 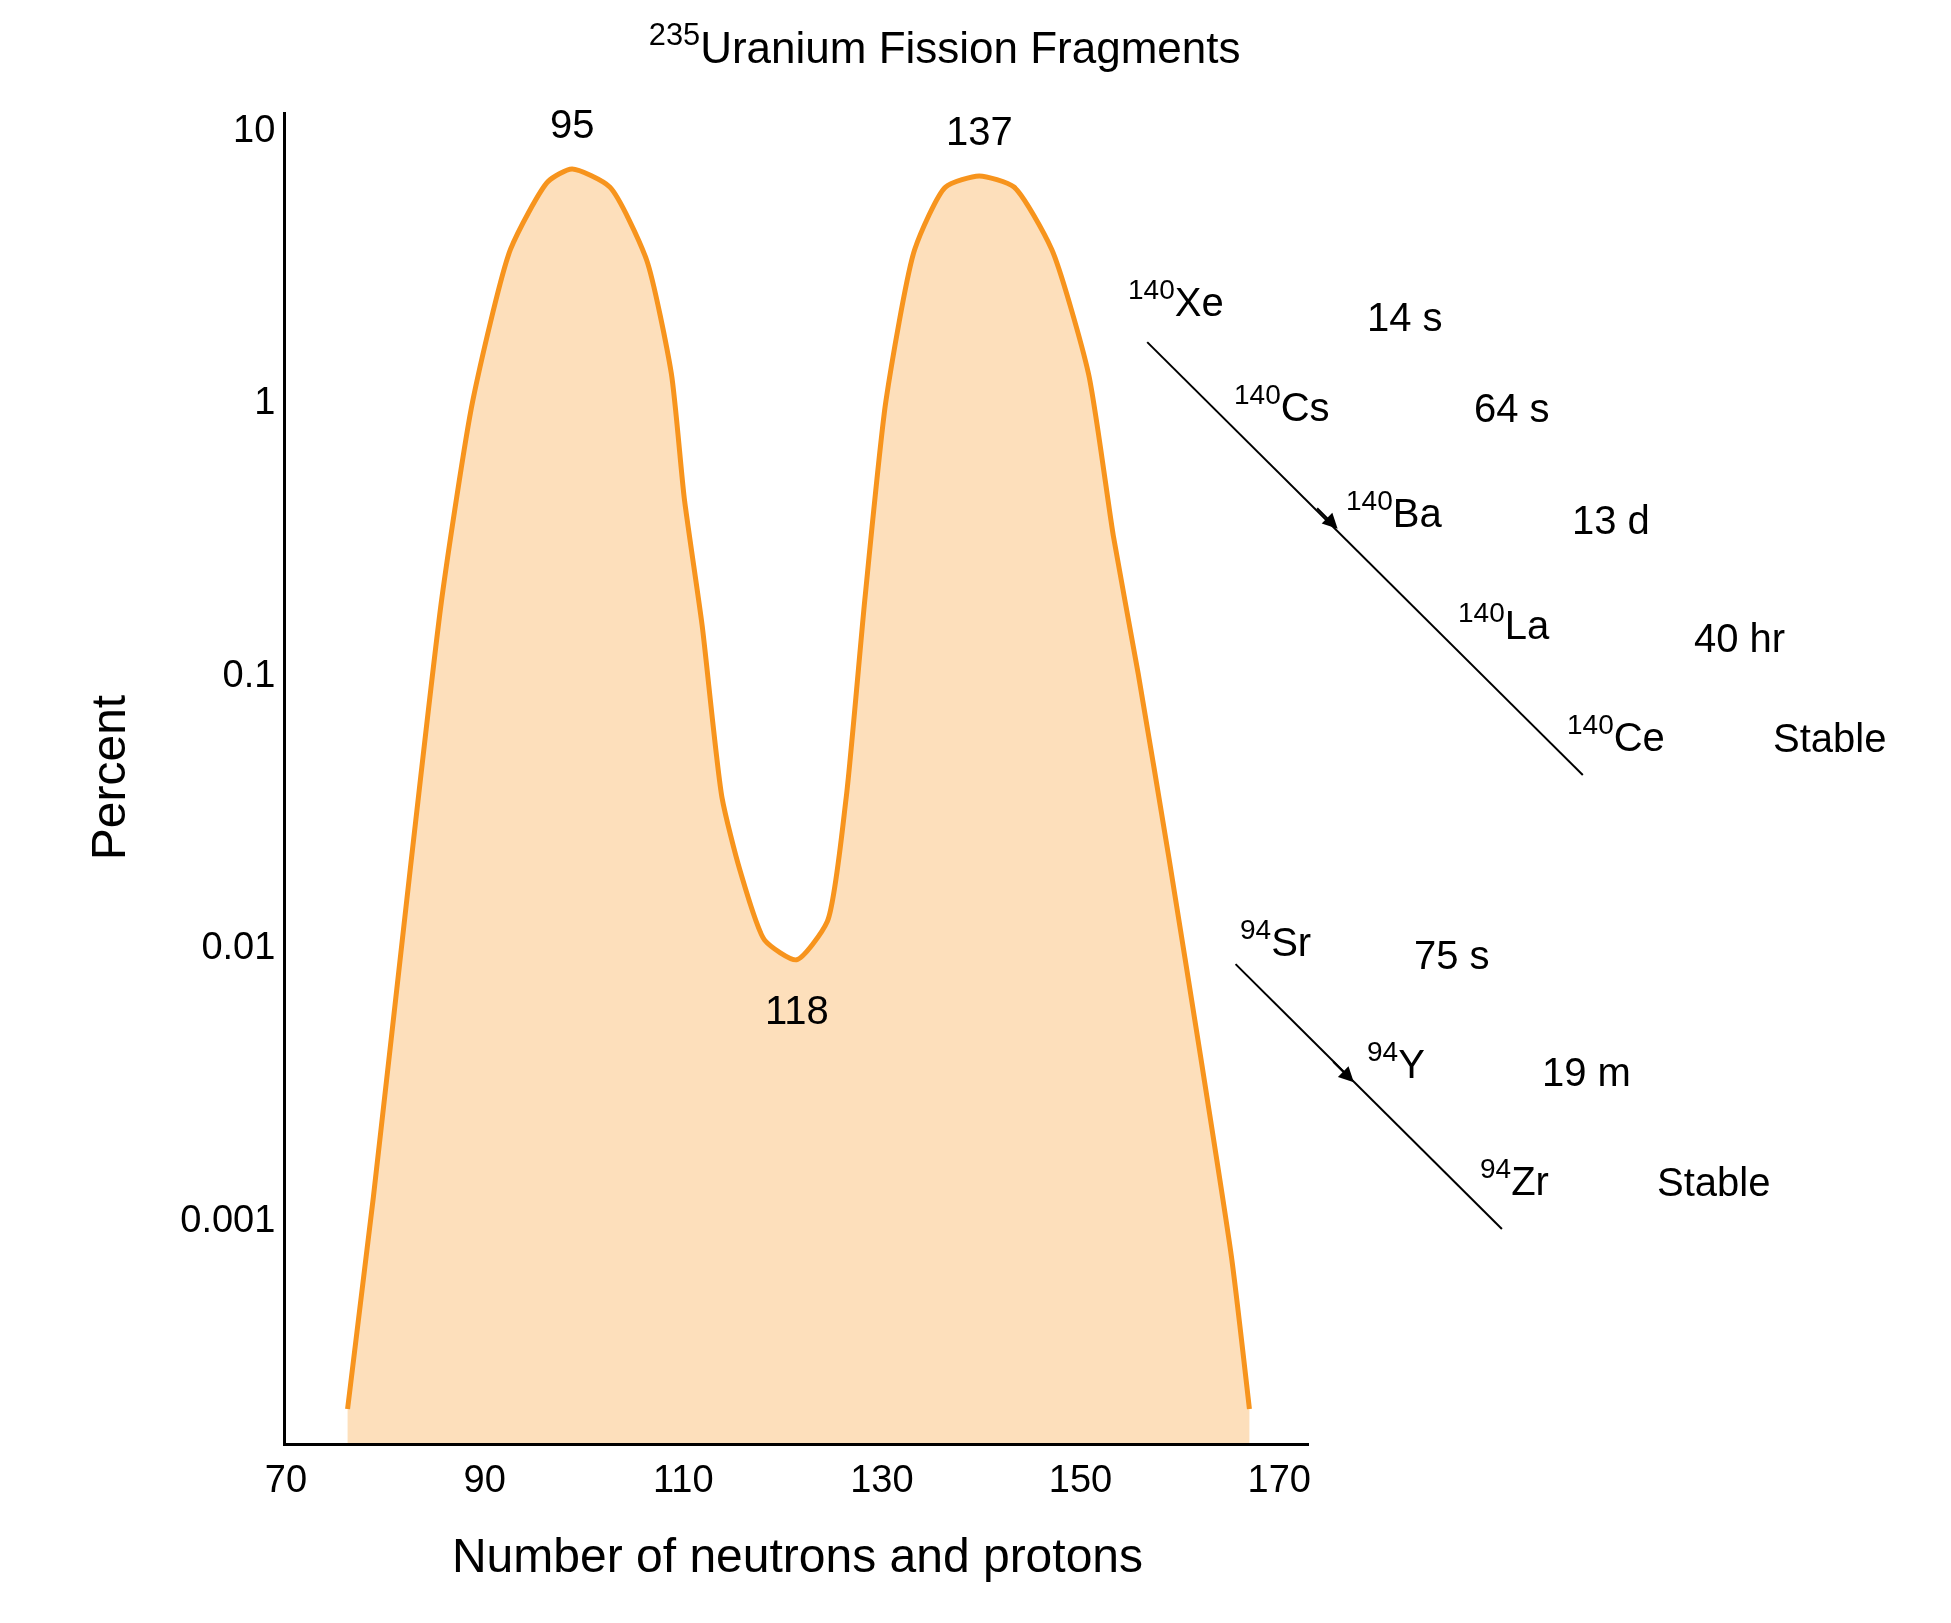 What do you see at coordinates (882, 1478) in the screenshot?
I see `x-tick-label: 130` at bounding box center [882, 1478].